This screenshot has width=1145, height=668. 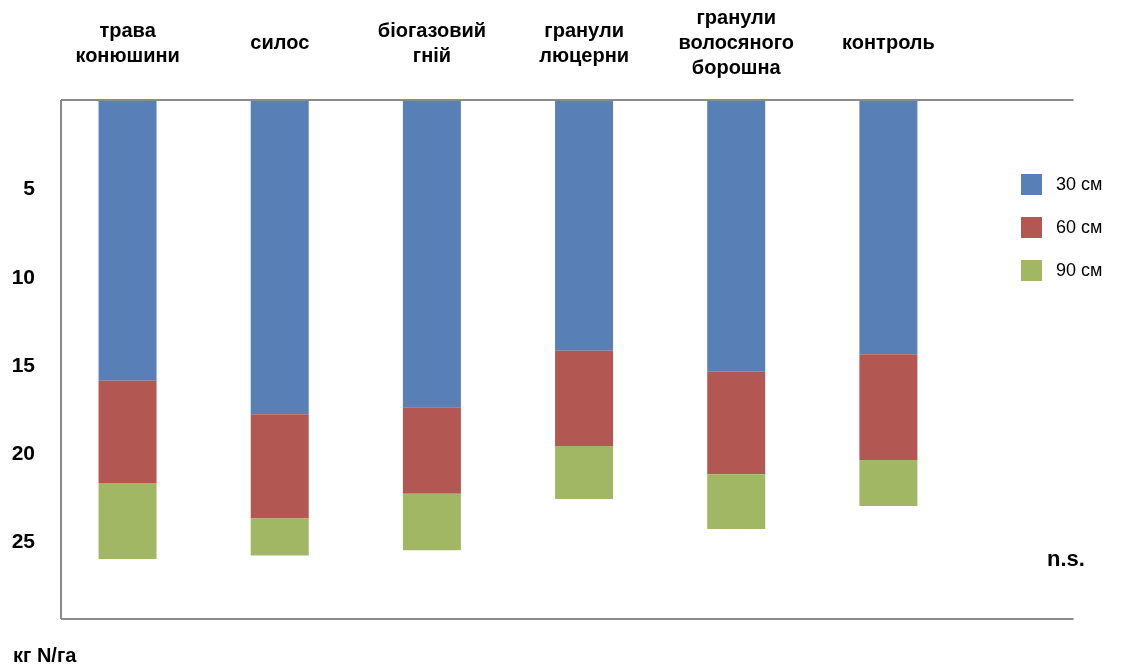 I want to click on x-tick-label: біогазовий гній, so click(x=432, y=42).